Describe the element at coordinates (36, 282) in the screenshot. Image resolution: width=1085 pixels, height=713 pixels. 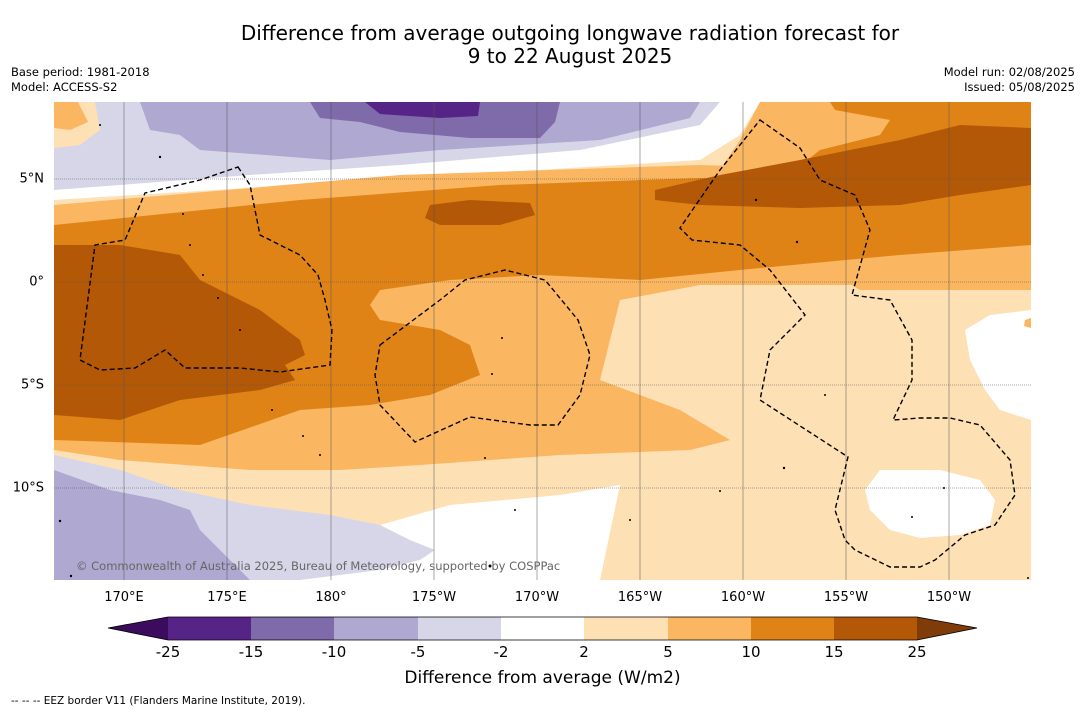
I see `lat-label-0: 0°` at that location.